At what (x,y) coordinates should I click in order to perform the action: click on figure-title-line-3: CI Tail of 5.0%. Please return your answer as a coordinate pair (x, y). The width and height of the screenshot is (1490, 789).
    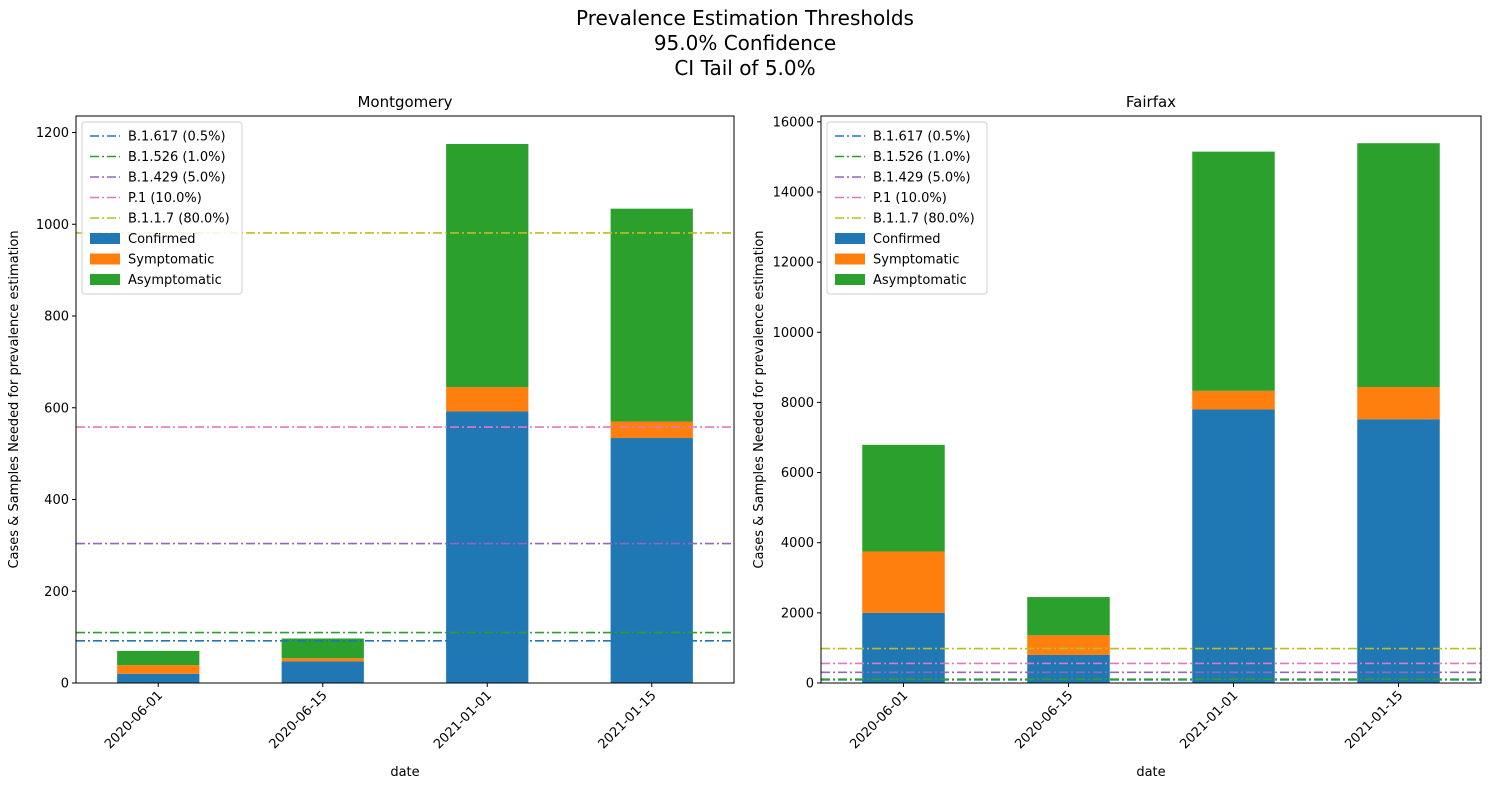
    Looking at the image, I should click on (745, 68).